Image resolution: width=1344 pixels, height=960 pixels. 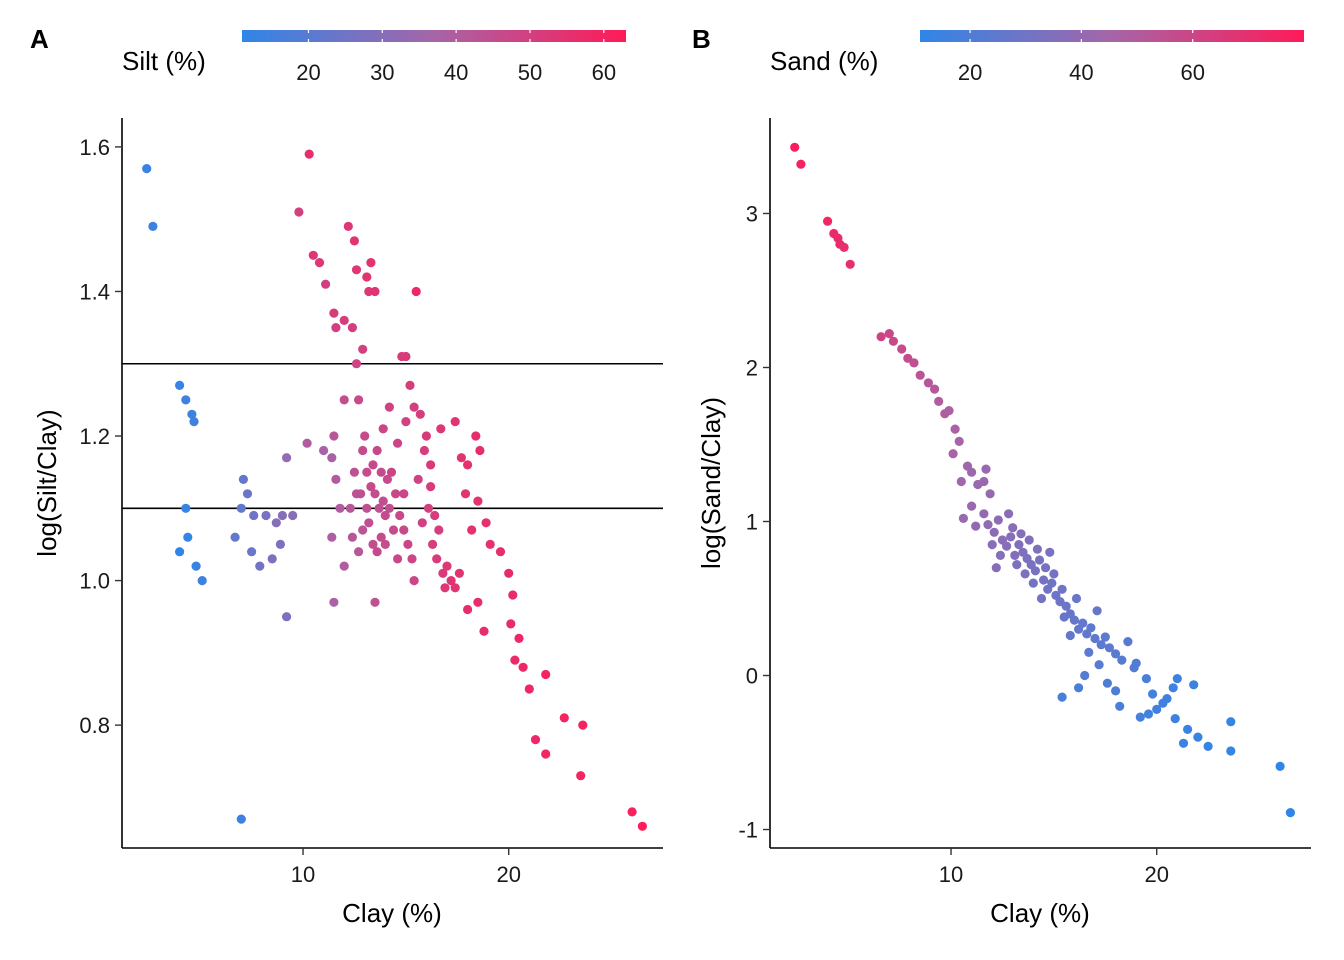 What do you see at coordinates (456, 72) in the screenshot?
I see `colorbar-tick-label: 40` at bounding box center [456, 72].